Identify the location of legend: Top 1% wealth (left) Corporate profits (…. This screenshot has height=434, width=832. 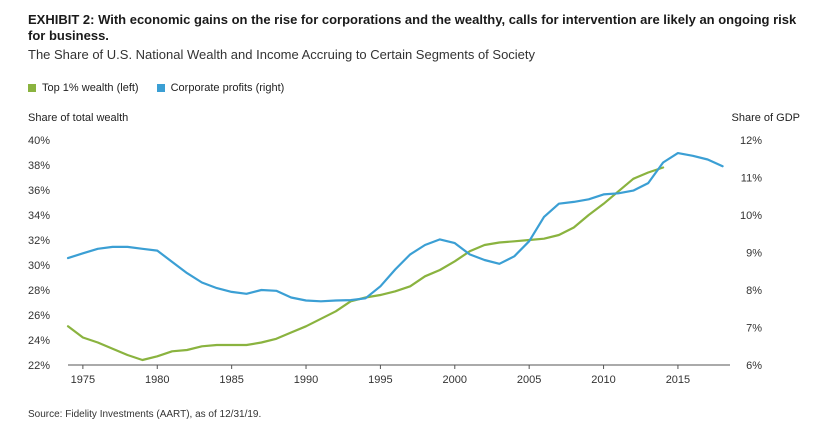
(156, 88).